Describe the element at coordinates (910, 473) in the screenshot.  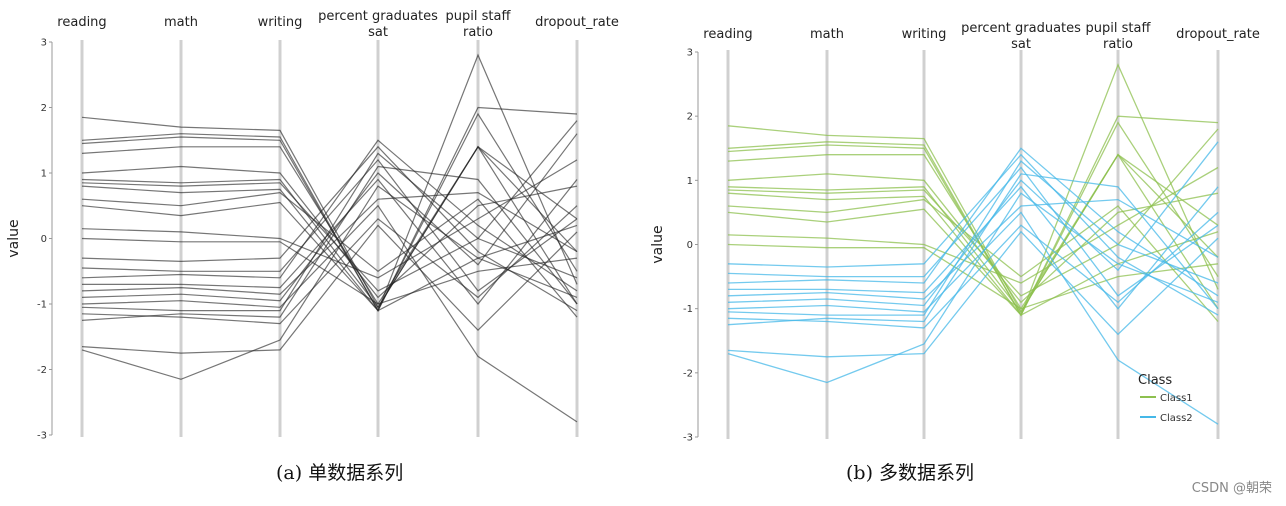
I see `caption-multi-series: (b) 多数据系列` at that location.